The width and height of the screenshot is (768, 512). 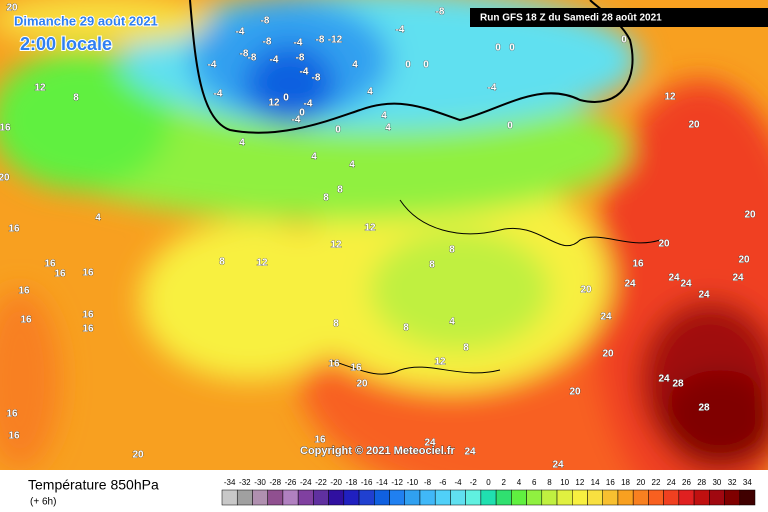 What do you see at coordinates (625, 482) in the screenshot?
I see `colorbar-tick: 18` at bounding box center [625, 482].